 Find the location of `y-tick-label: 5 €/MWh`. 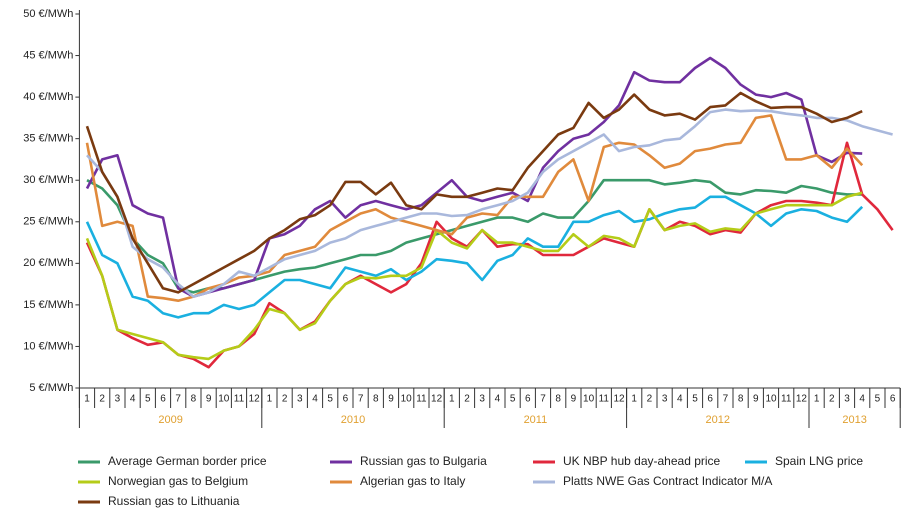

y-tick-label: 5 €/MWh is located at coordinates (51, 388).